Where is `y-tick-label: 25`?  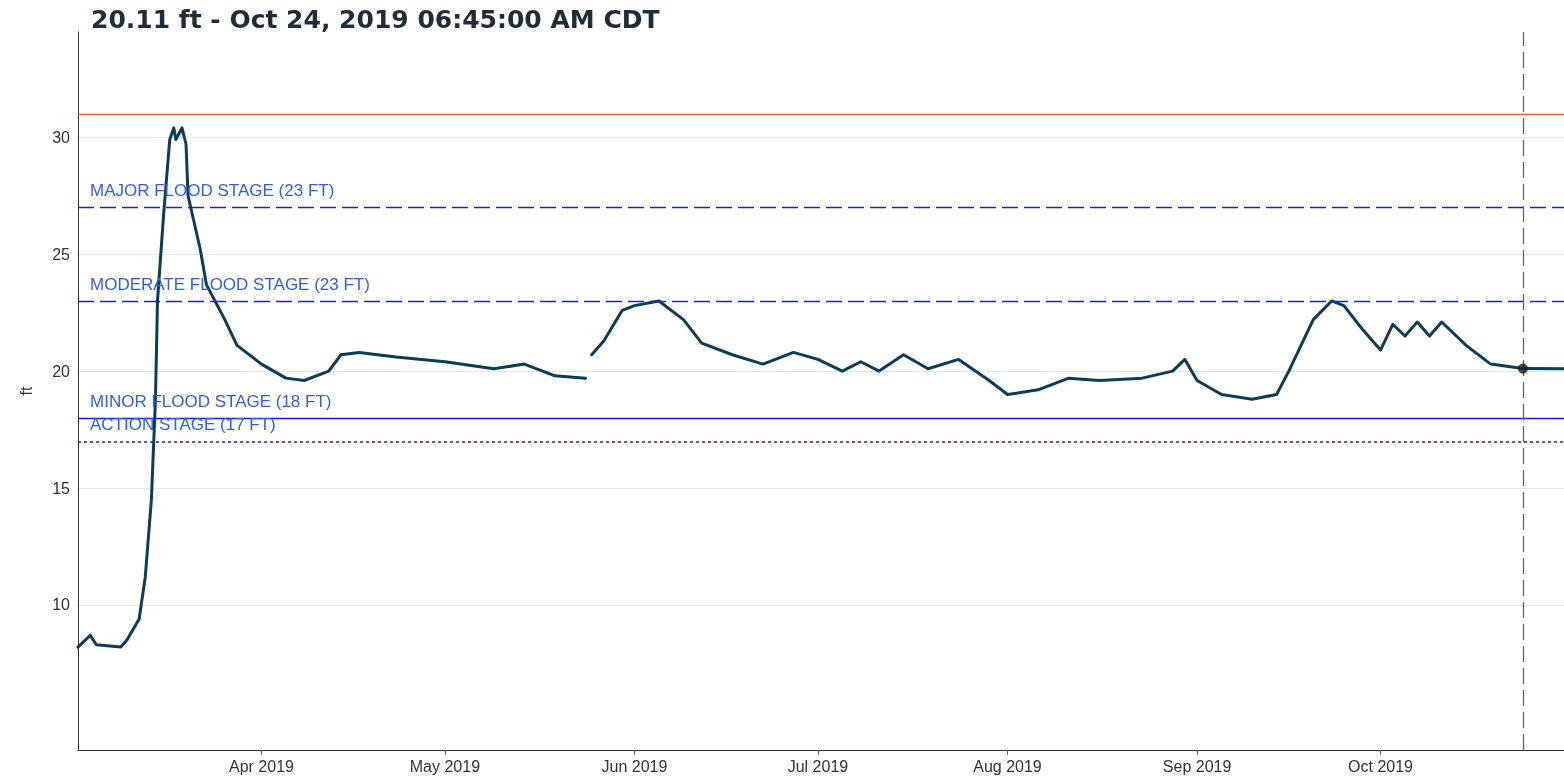 y-tick-label: 25 is located at coordinates (61, 254).